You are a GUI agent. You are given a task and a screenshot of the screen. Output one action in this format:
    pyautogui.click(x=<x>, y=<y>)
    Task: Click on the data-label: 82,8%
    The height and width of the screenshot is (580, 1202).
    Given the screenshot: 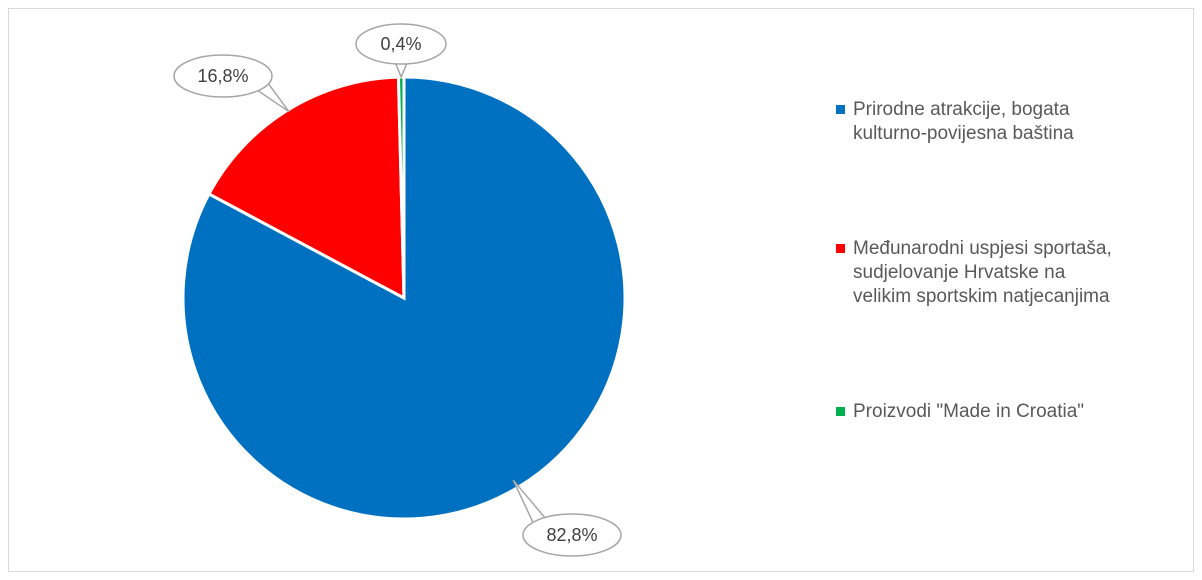 What is the action you would take?
    pyautogui.click(x=571, y=535)
    